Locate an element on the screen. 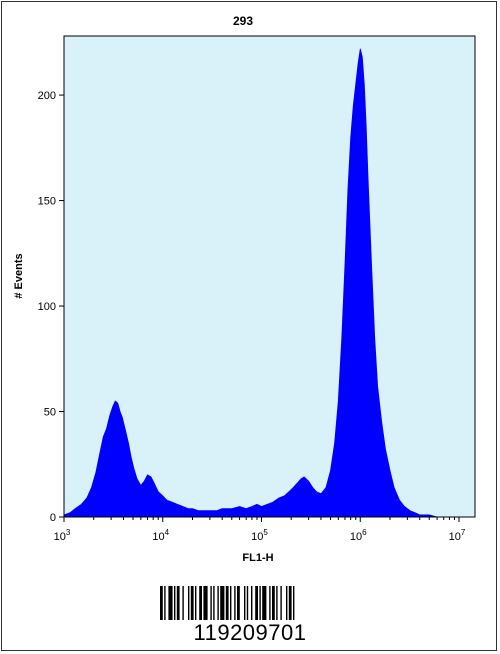 The height and width of the screenshot is (654, 500). x-tick-label: 10⁴ is located at coordinates (160, 535).